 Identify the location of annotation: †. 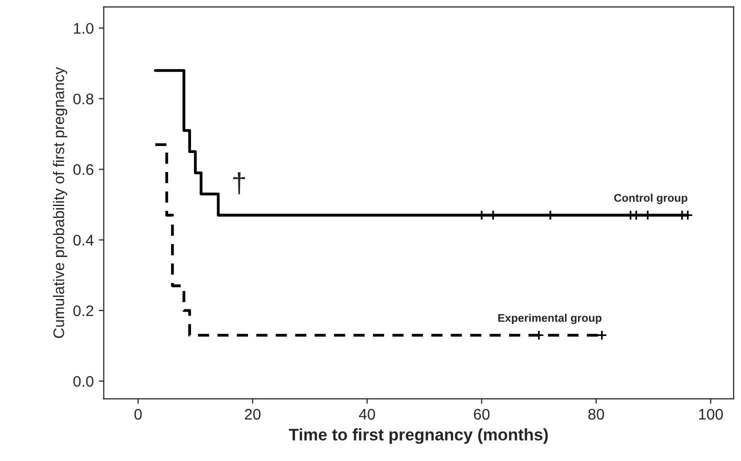
(239, 183).